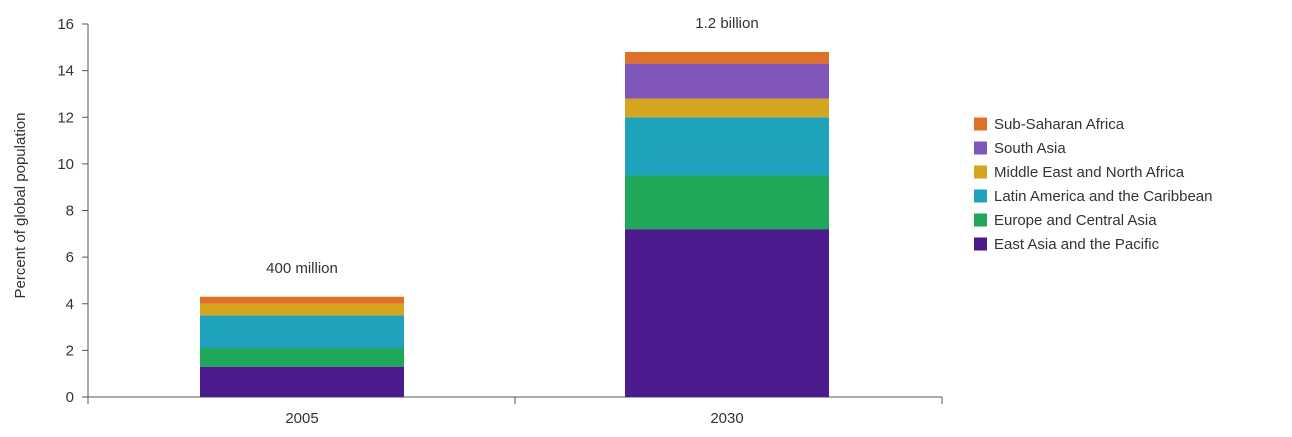 The image size is (1292, 437). I want to click on legend-label: Europe and Central Asia, so click(1075, 220).